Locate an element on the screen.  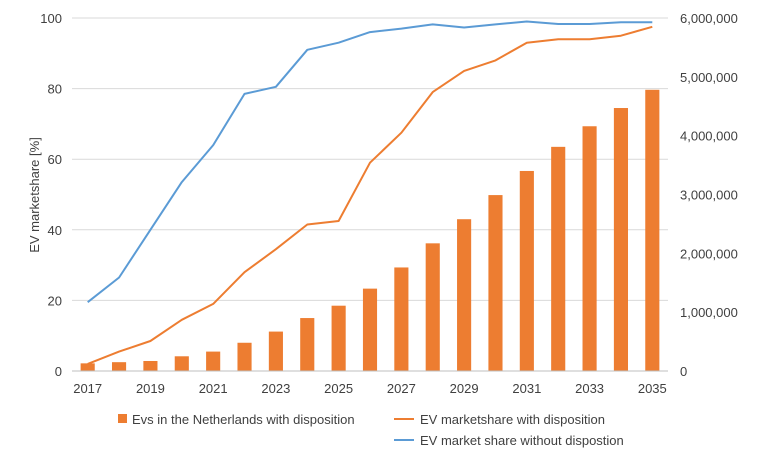
y-tick-label: 100 is located at coordinates (51, 18).